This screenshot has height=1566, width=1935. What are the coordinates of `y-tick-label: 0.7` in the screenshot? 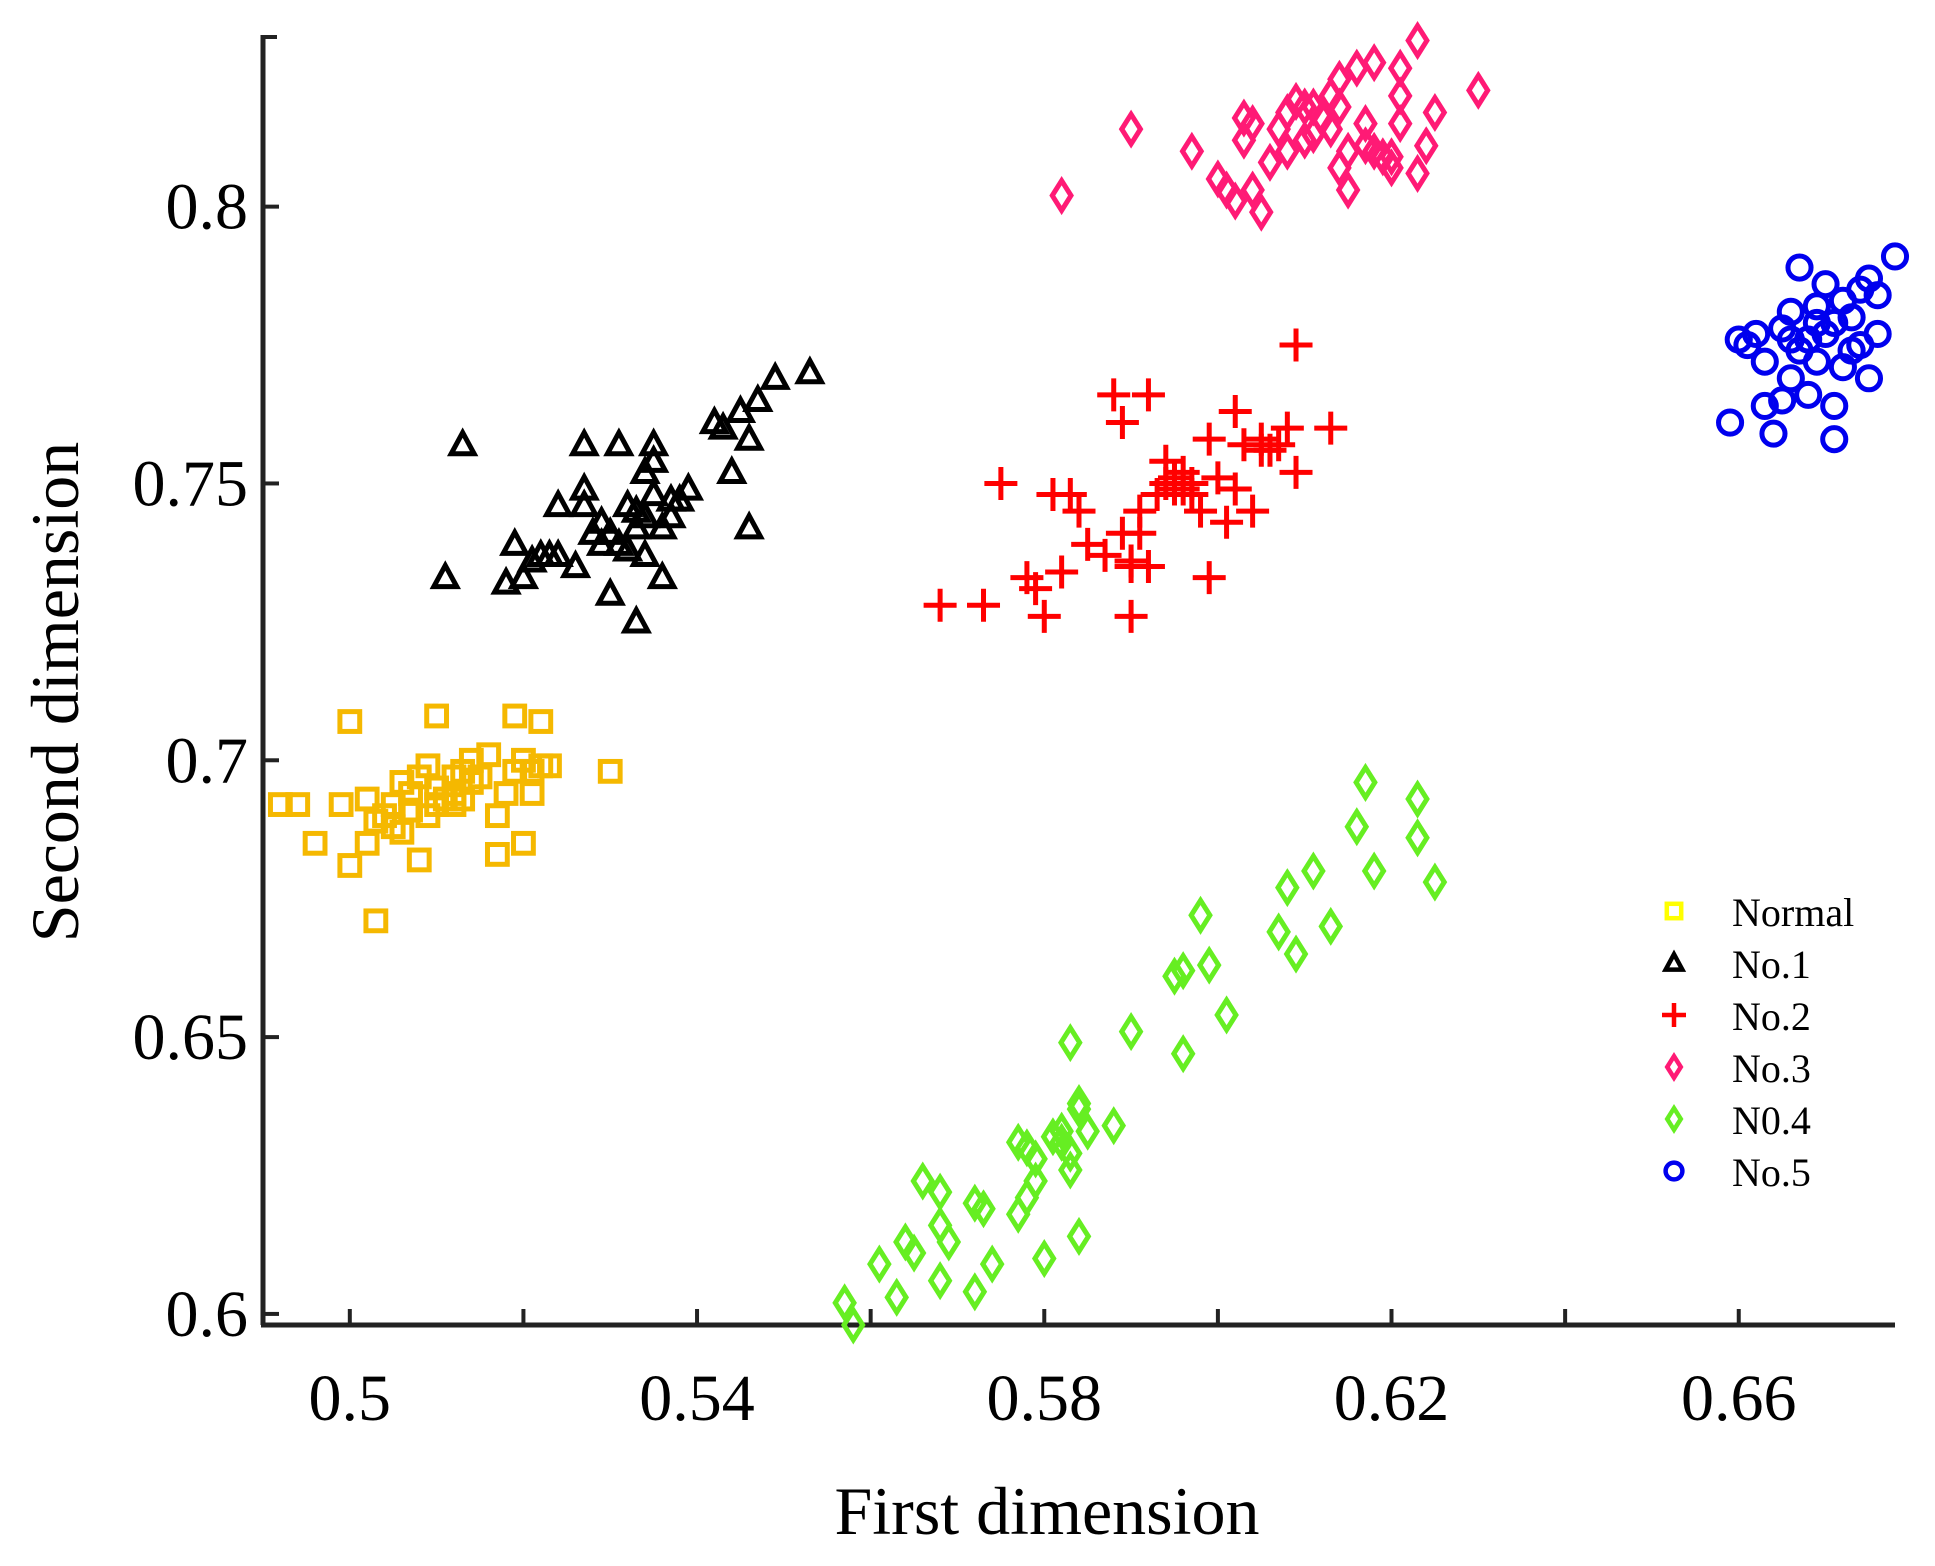 It's located at (207, 760).